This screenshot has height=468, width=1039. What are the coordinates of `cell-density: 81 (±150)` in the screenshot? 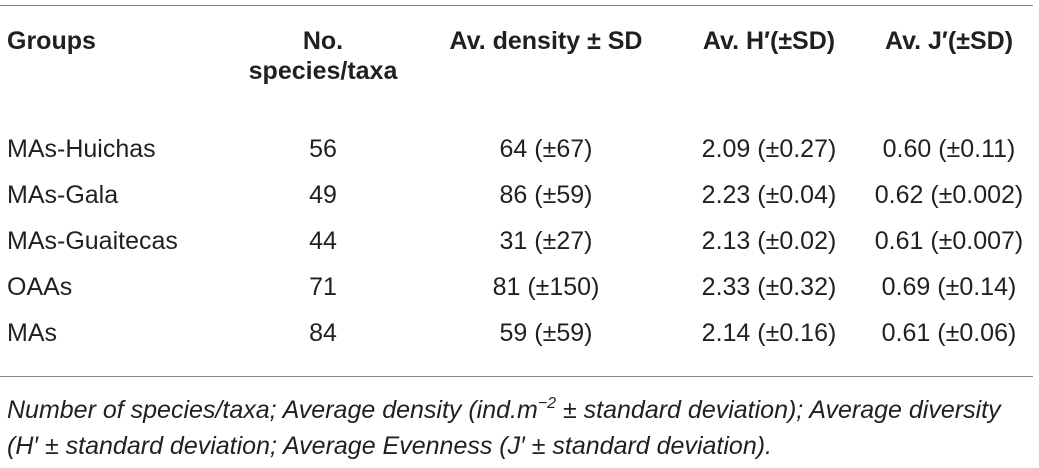 It's located at (546, 287).